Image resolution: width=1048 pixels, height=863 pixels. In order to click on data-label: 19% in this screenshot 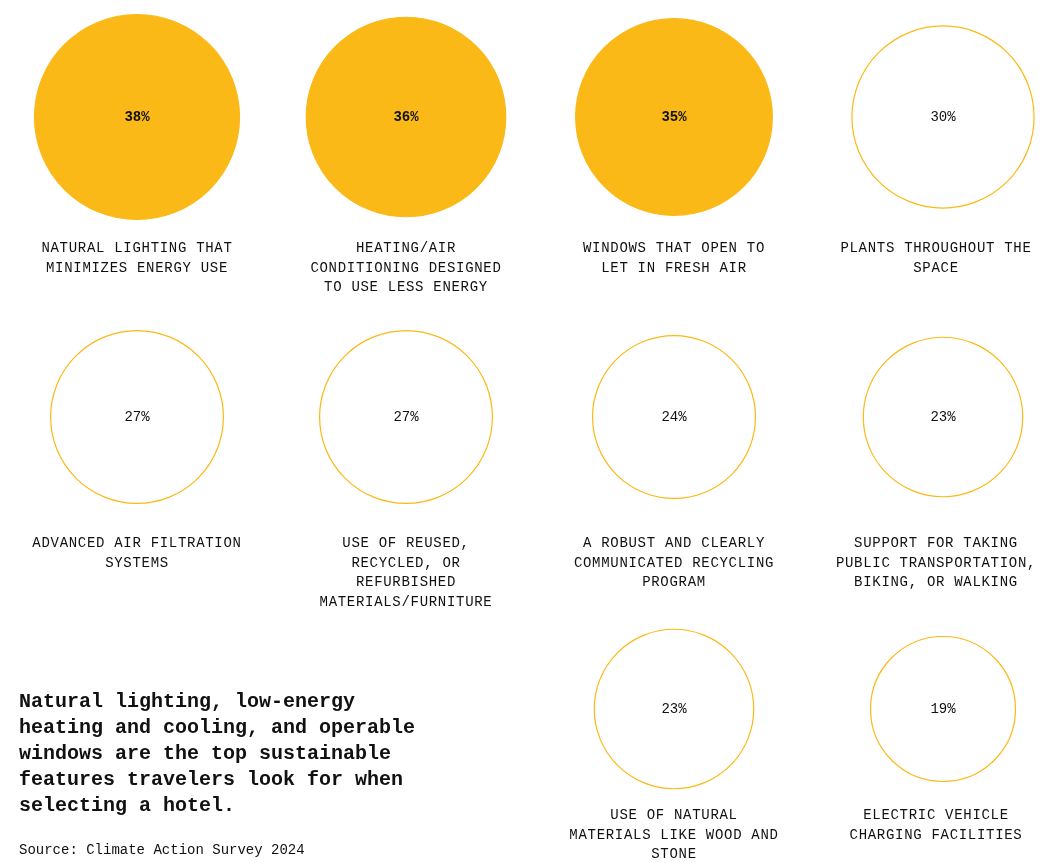, I will do `click(943, 708)`.